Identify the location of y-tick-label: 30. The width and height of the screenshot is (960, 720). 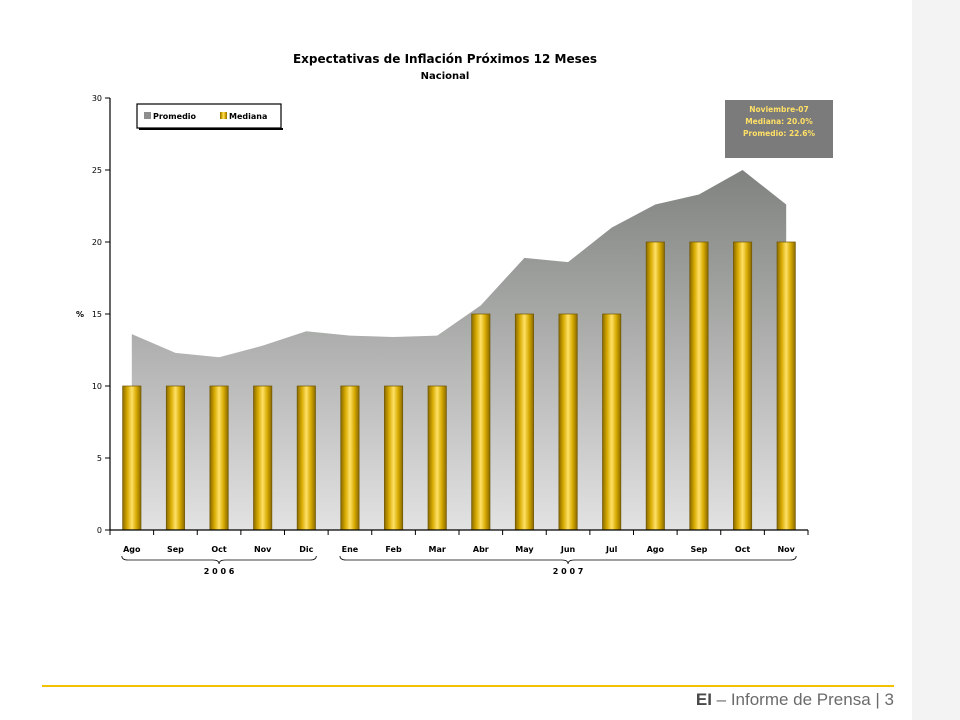
(97, 98).